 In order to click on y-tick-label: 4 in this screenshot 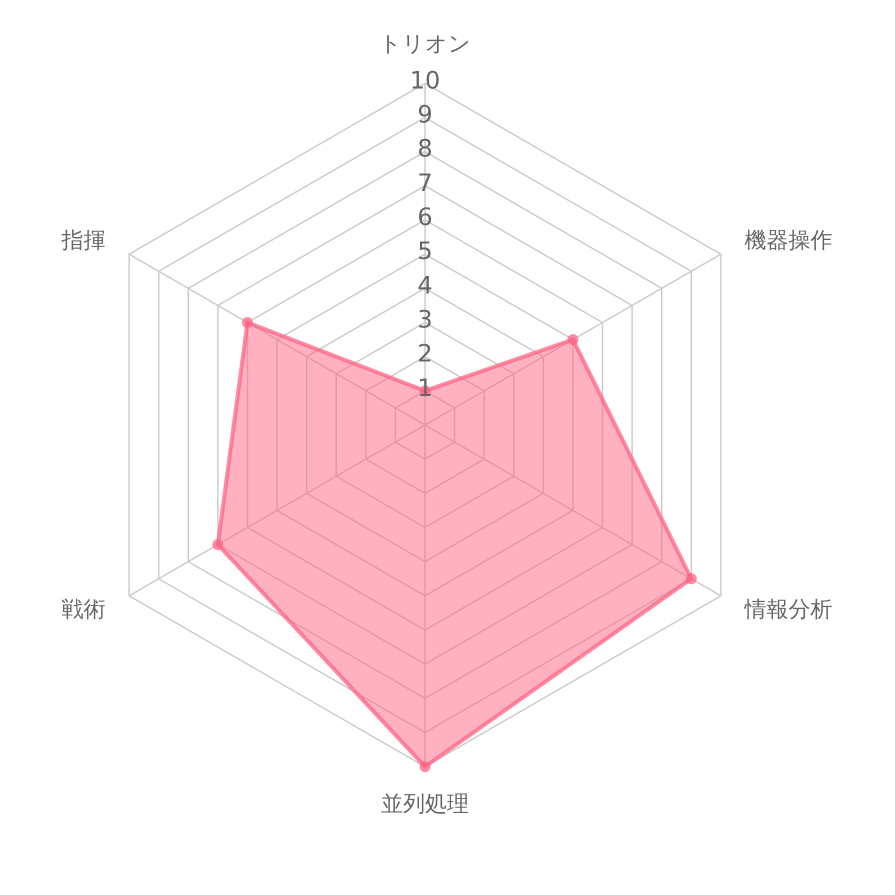, I will do `click(425, 285)`.